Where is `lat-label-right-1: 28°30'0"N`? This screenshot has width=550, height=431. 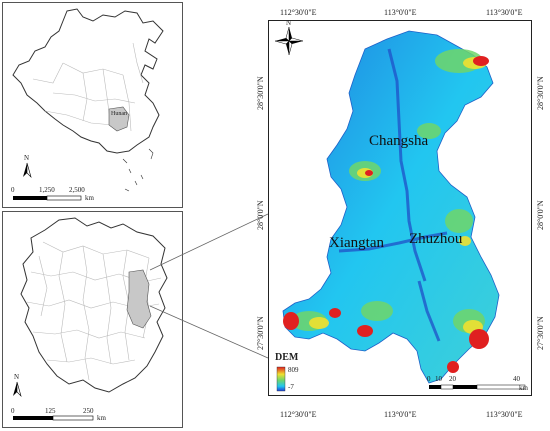 lat-label-right-1: 28°30'0"N is located at coordinates (540, 93).